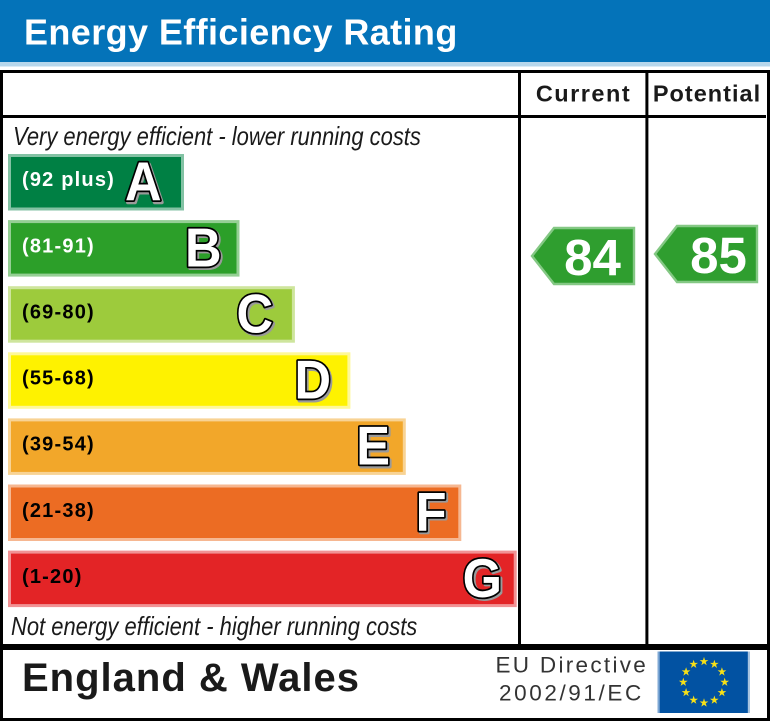  Describe the element at coordinates (58, 379) in the screenshot. I see `svg-text: (55-68)` at that location.